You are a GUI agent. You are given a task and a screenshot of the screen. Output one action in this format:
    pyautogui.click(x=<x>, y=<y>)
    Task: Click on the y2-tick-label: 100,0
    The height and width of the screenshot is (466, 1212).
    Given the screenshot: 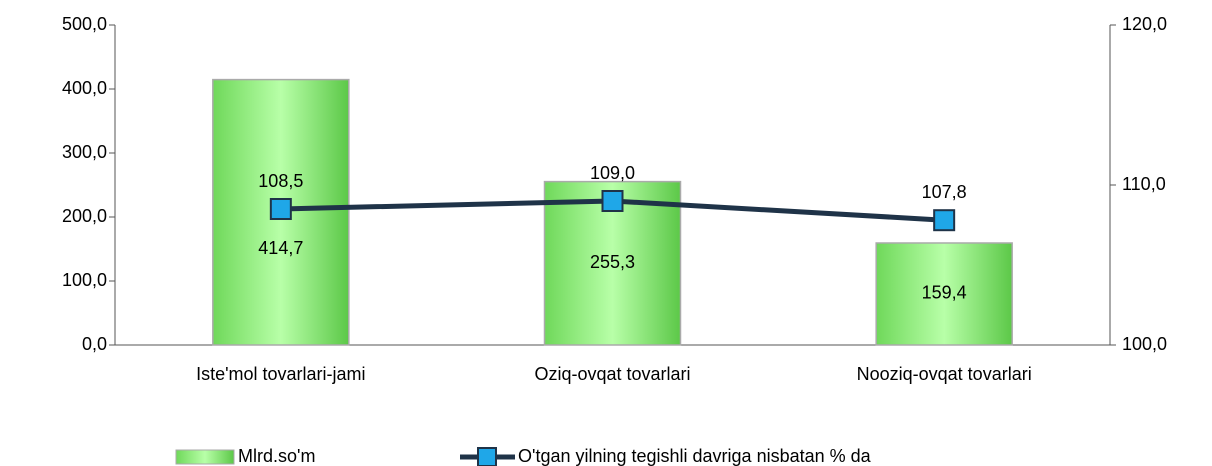 What is the action you would take?
    pyautogui.click(x=1144, y=344)
    